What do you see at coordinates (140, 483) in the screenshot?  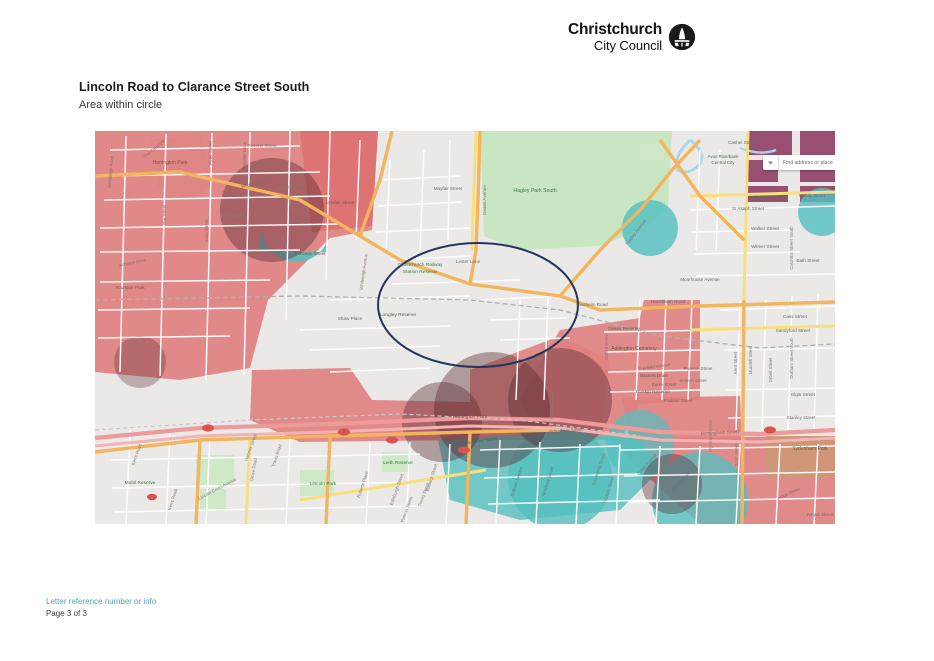 I see `map-label: Mobil Reserve` at bounding box center [140, 483].